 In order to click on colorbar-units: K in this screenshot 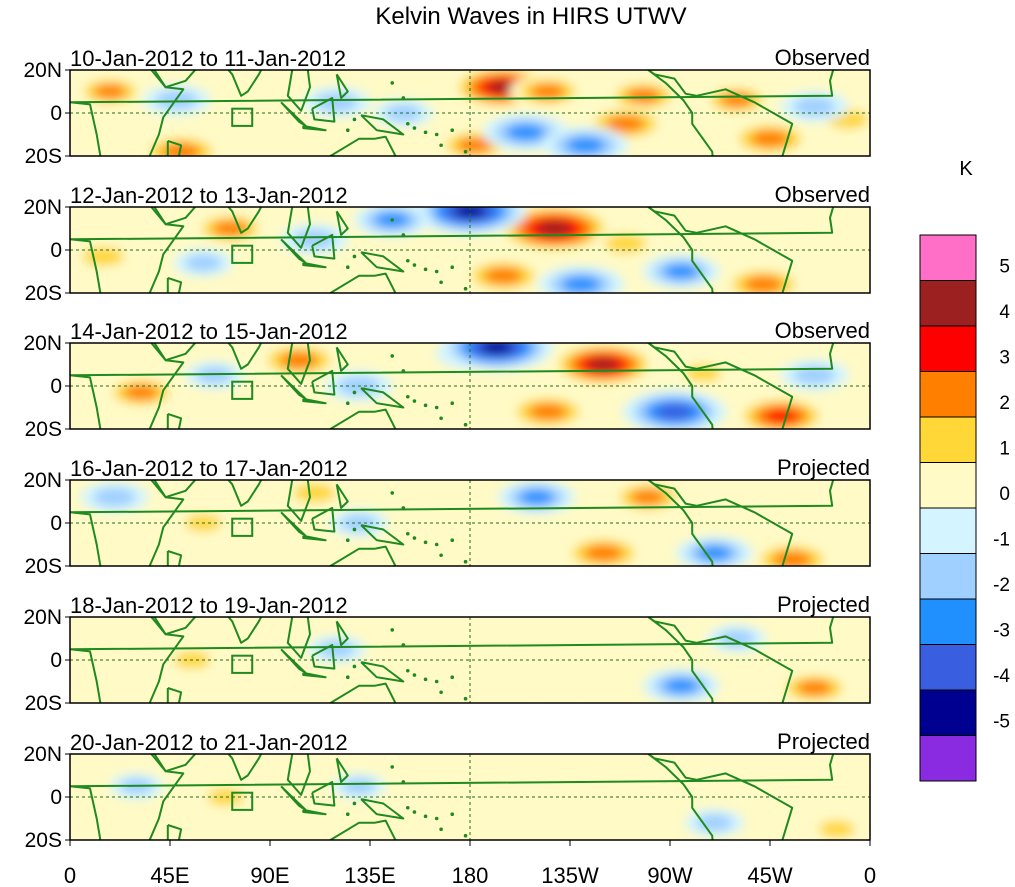, I will do `click(966, 169)`.